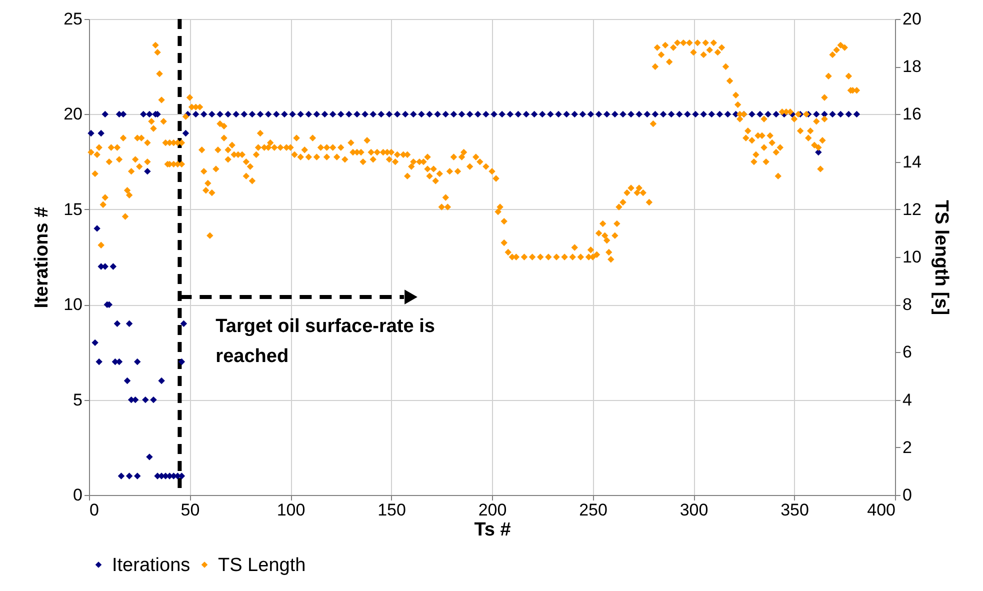 This screenshot has height=591, width=983. Describe the element at coordinates (907, 447) in the screenshot. I see `y2-tick-label: 2` at that location.